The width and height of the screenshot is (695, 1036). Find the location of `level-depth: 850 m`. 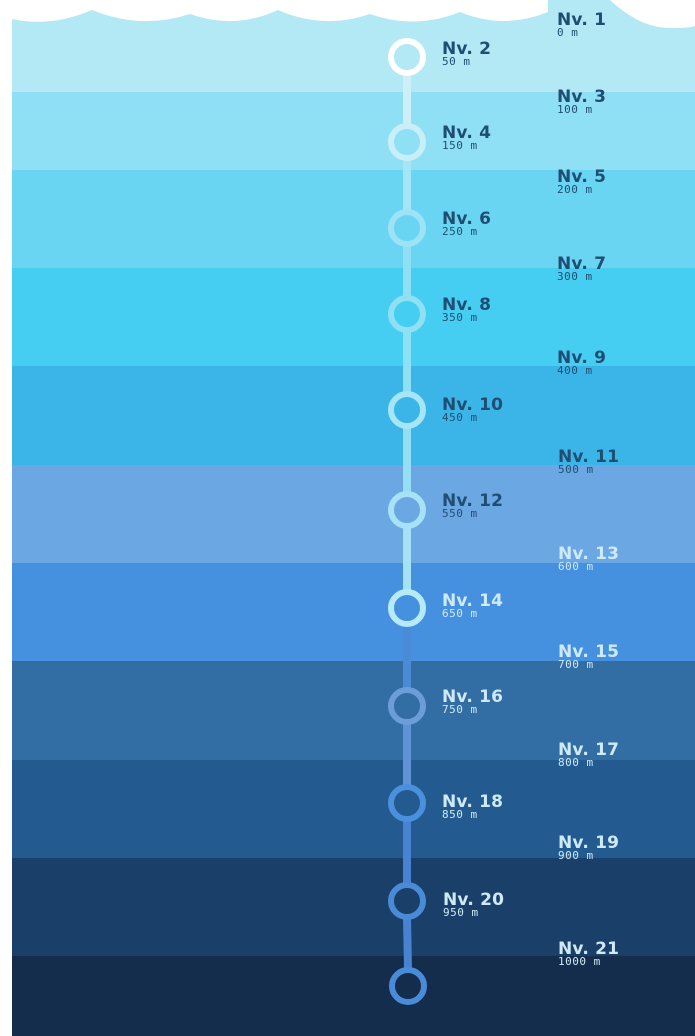

level-depth: 850 m is located at coordinates (460, 814).